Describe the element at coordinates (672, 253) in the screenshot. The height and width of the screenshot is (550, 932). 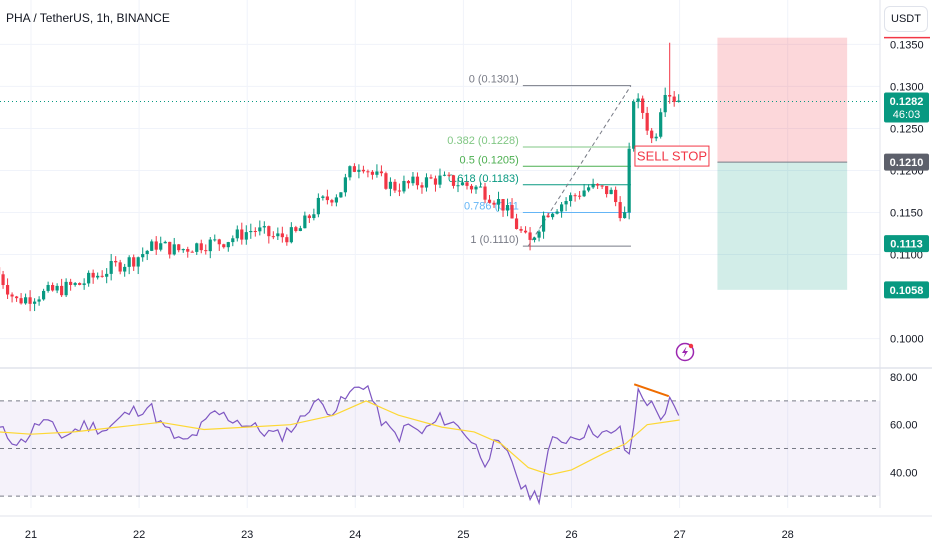
I see `chart-overlays: SELL STOP` at that location.